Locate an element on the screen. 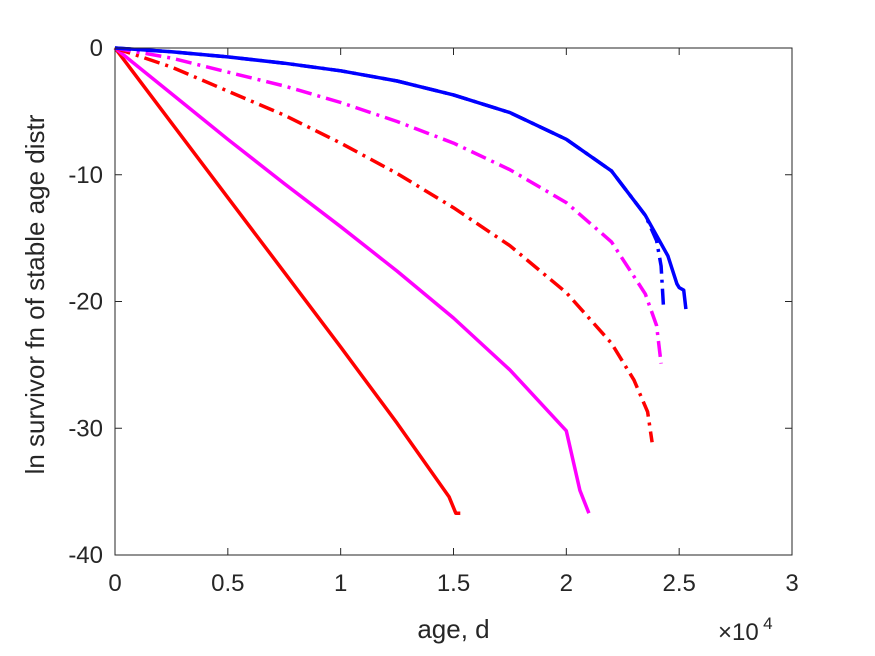 This screenshot has width=875, height=656. y-axis-label: ln survivor fn of stable age distr is located at coordinates (35, 294).